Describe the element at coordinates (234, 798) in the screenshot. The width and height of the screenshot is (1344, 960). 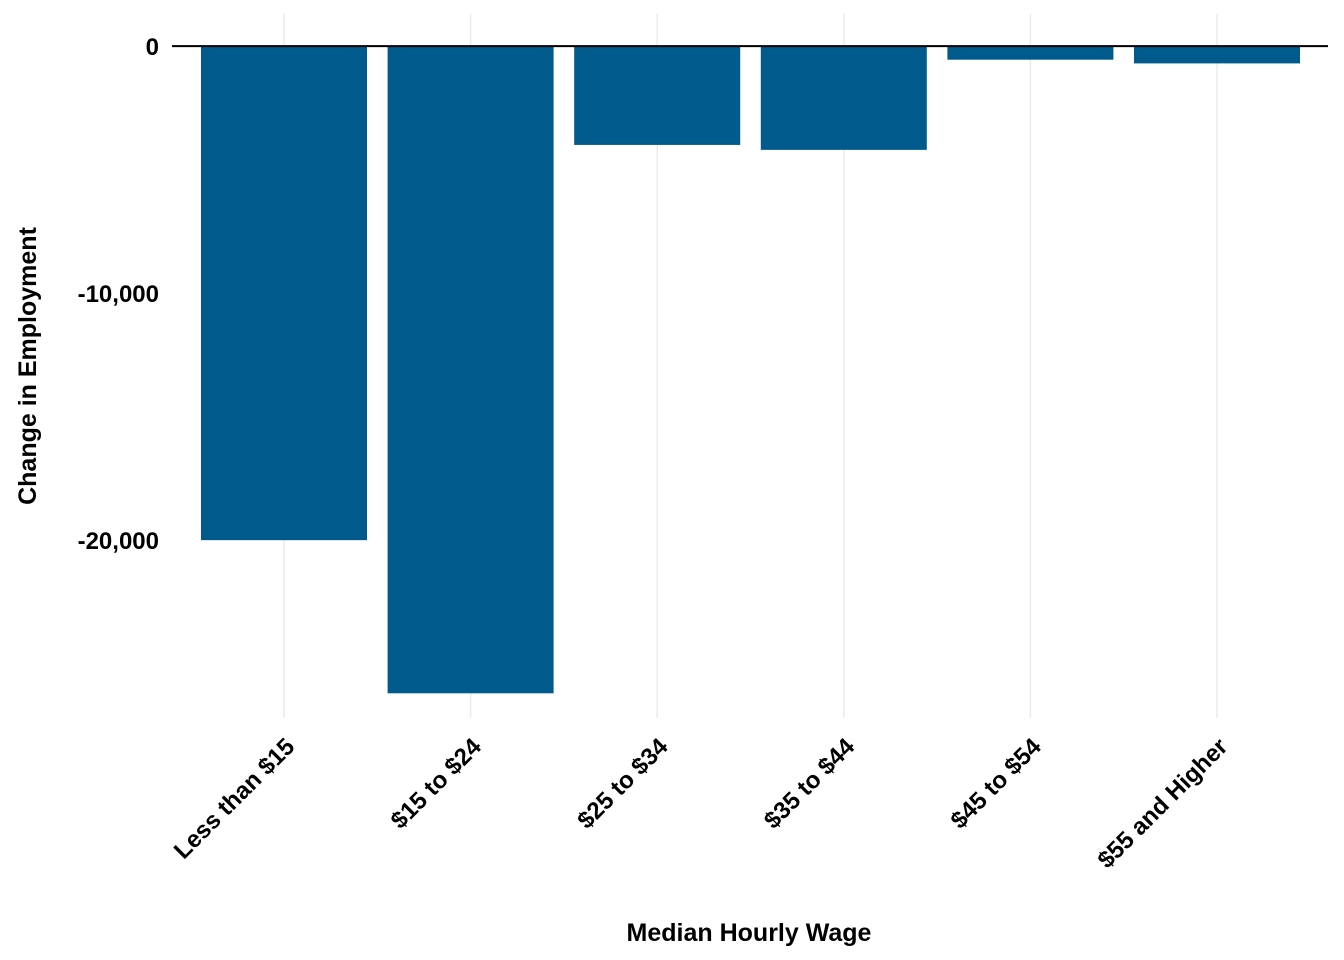
I see `x-tick-label: Less than $15` at that location.